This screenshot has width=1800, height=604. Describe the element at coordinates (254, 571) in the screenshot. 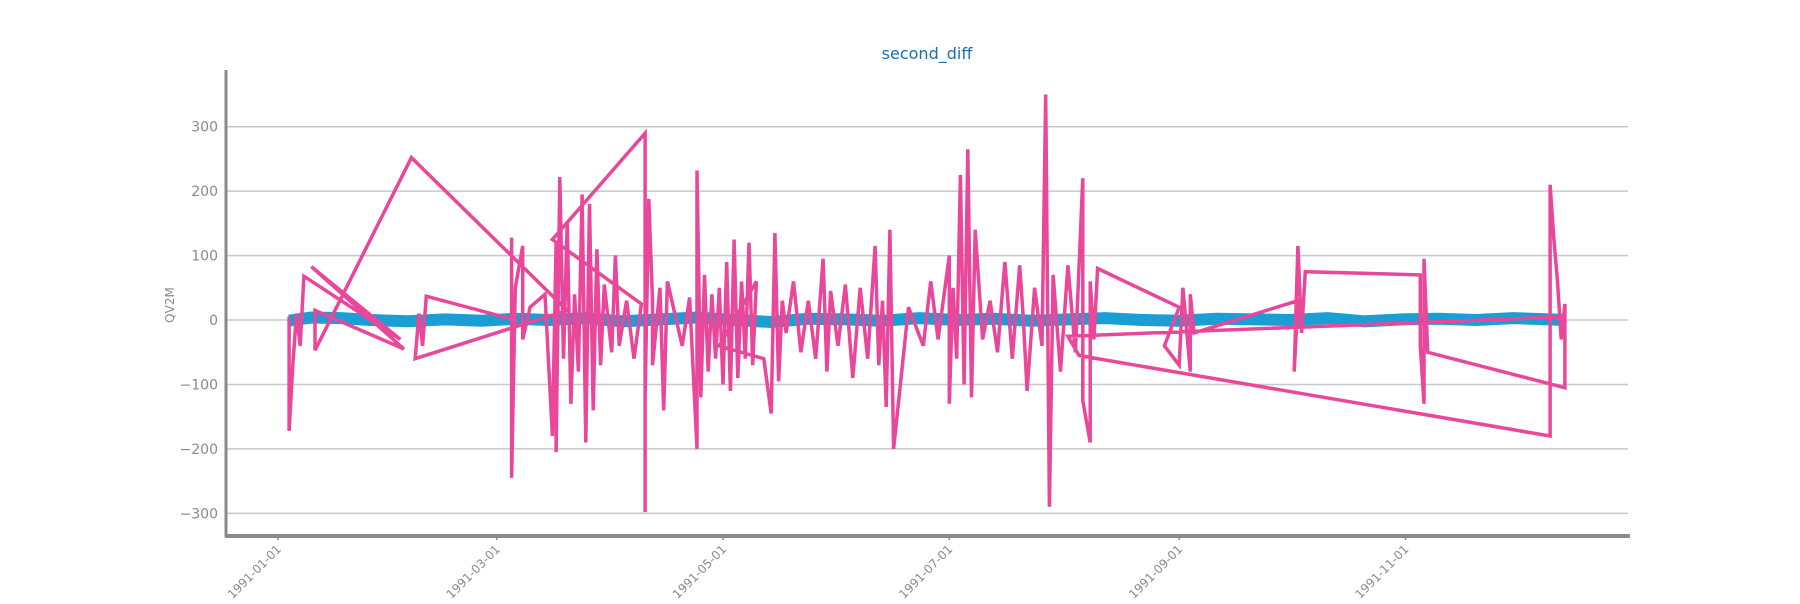

I see `x-tick-label: 1991-01-01` at that location.